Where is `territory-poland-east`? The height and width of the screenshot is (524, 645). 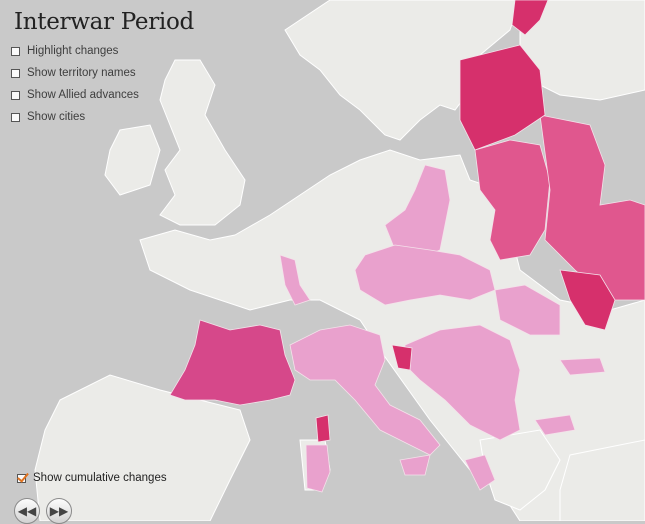 territory-poland-east is located at coordinates (512, 200).